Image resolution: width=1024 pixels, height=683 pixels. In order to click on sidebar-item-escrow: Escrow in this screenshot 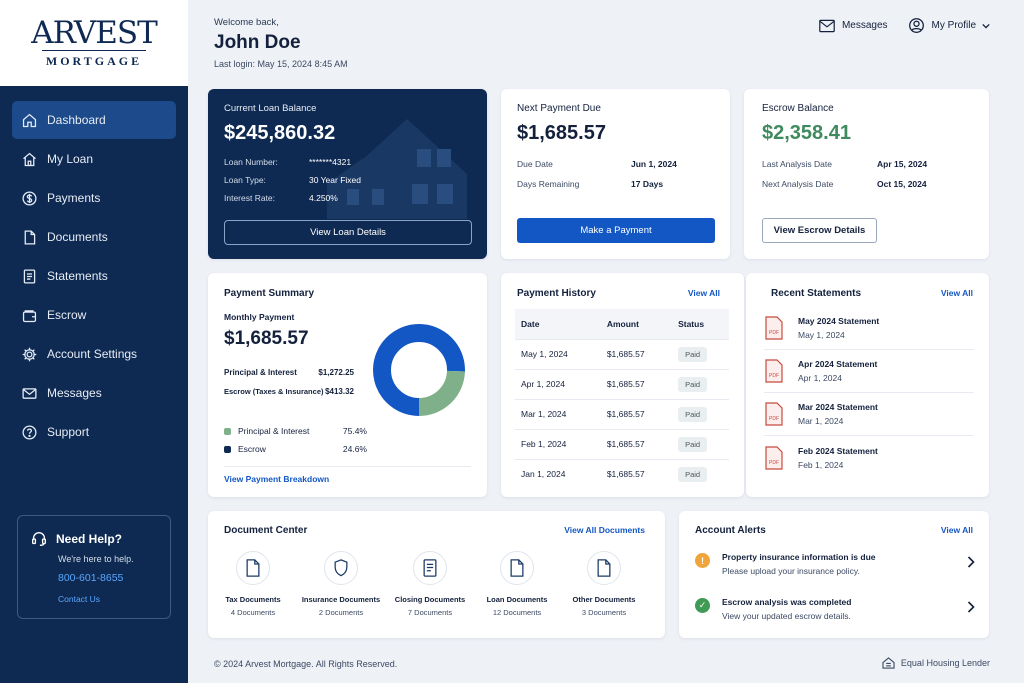, I will do `click(94, 315)`.